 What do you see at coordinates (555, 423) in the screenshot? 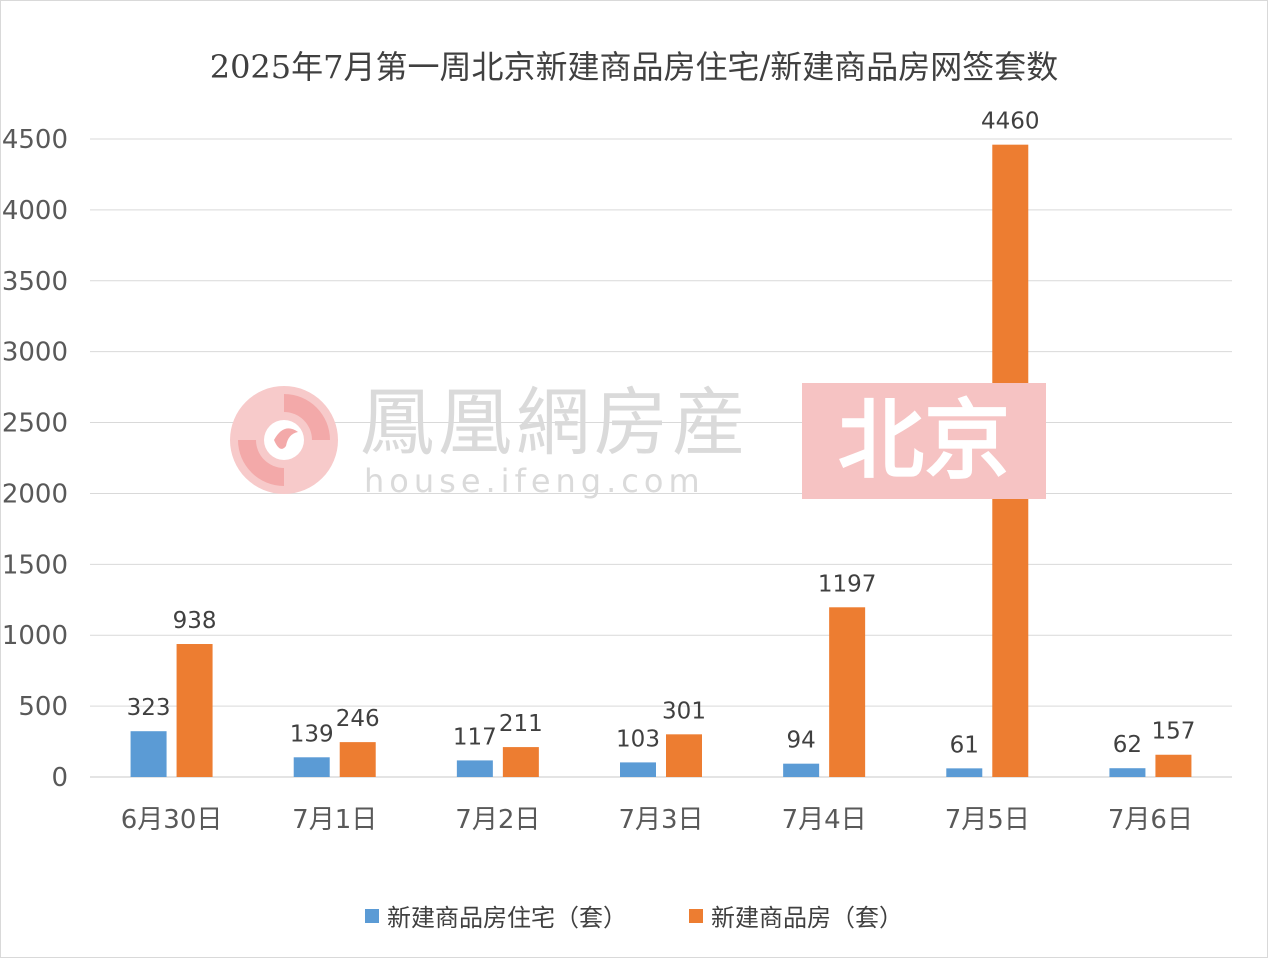
I see `watermark-brand: 鳳凰網房産` at bounding box center [555, 423].